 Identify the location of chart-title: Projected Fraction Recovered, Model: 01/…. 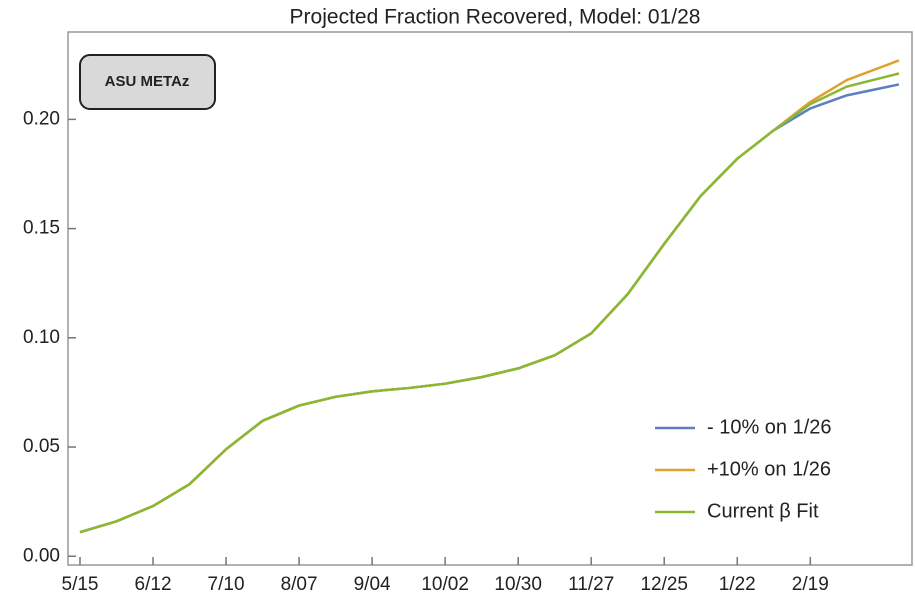
(495, 17).